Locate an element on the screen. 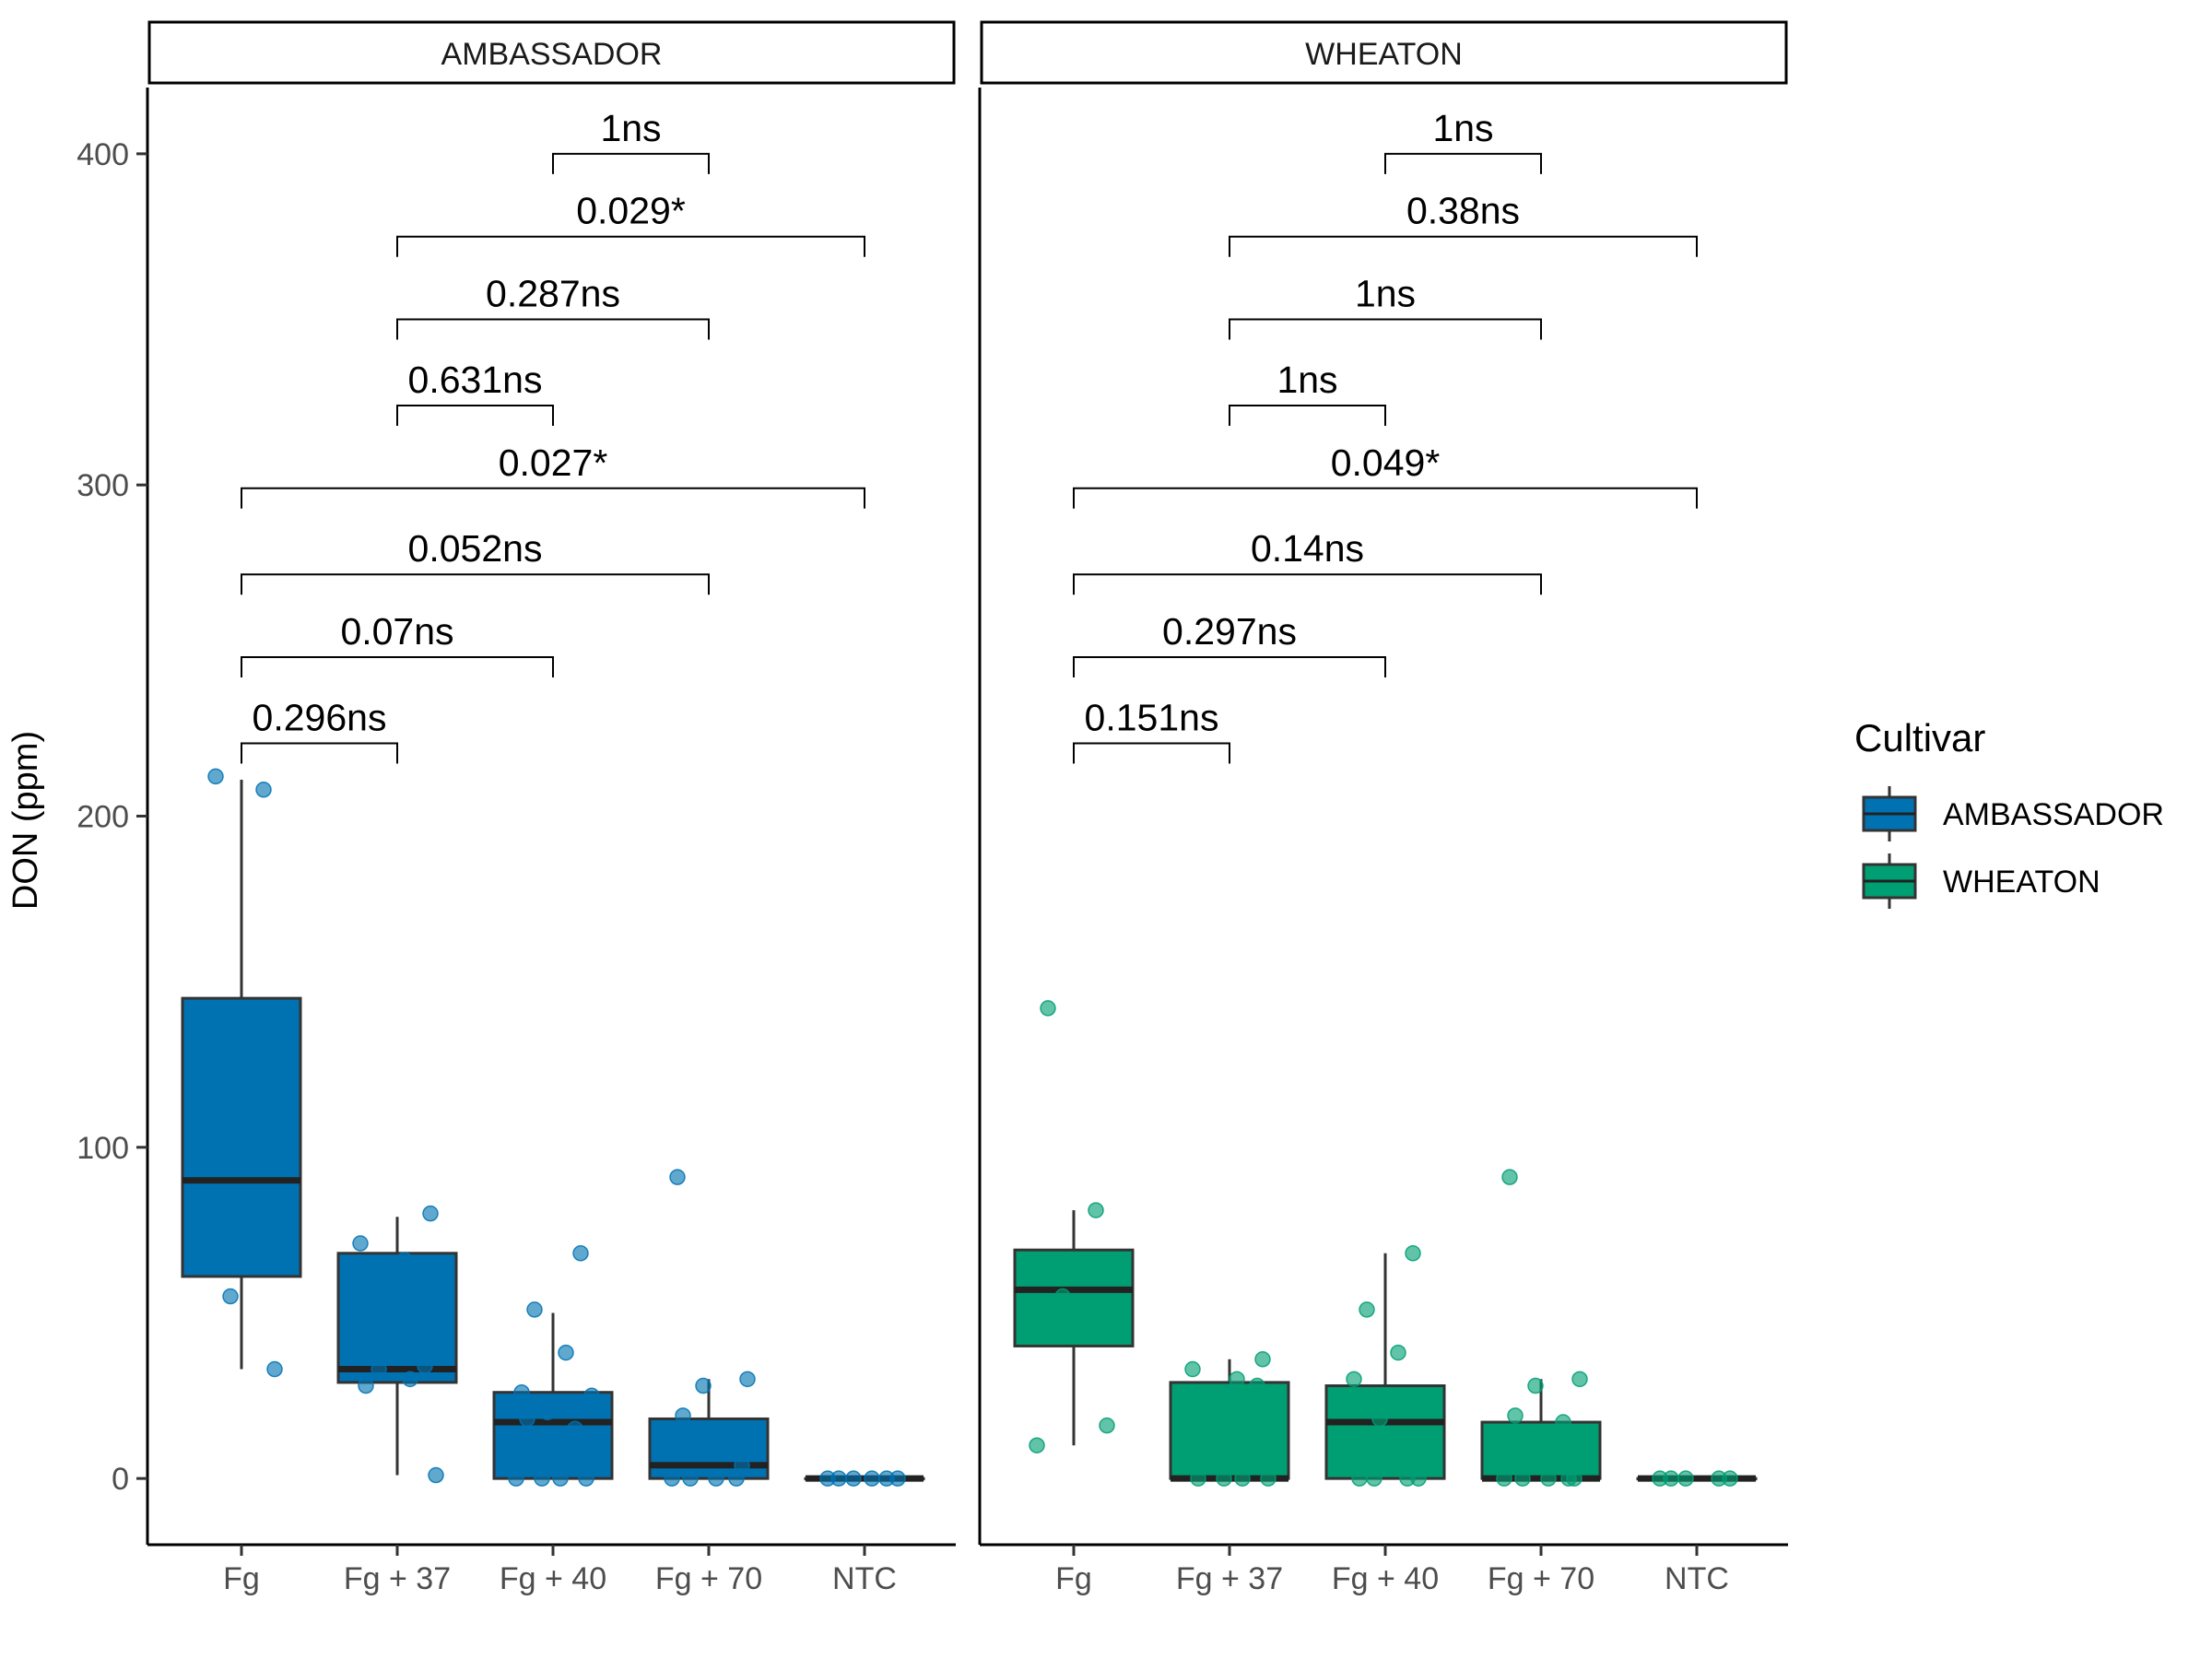 Image resolution: width=2212 pixels, height=1659 pixels. comparison-bracket: 0.049* is located at coordinates (1385, 475).